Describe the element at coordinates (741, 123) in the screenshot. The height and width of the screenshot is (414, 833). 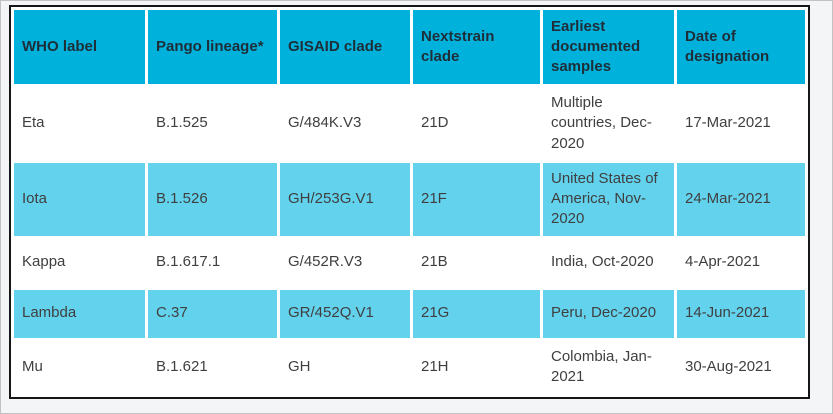
I see `cell-date-of-designation: 17-Mar-2021` at that location.